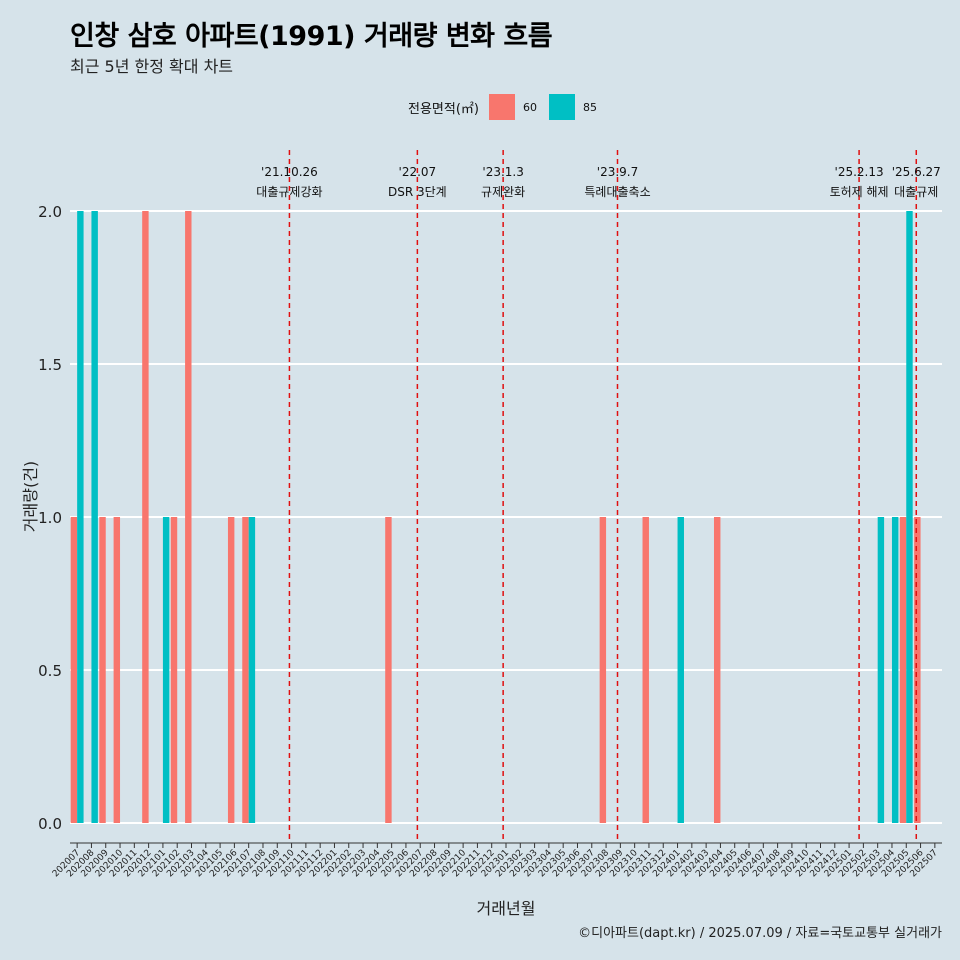  What do you see at coordinates (502, 172) in the screenshot?
I see `event-date-label: '23.1.3` at bounding box center [502, 172].